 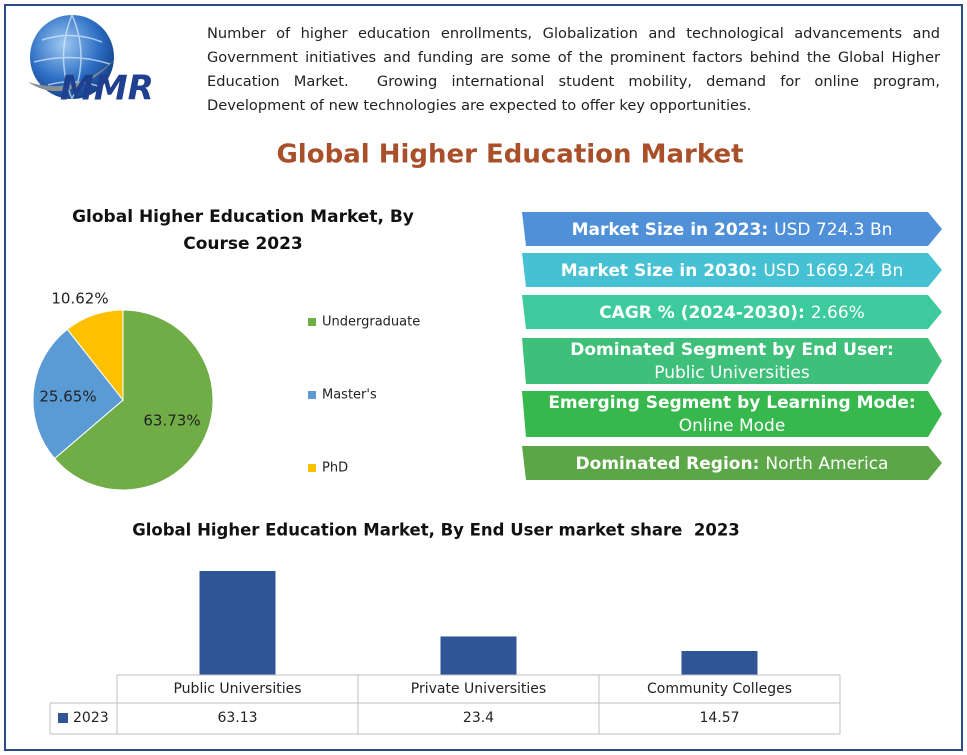 I want to click on pie-label: 25.65%, so click(x=67, y=397).